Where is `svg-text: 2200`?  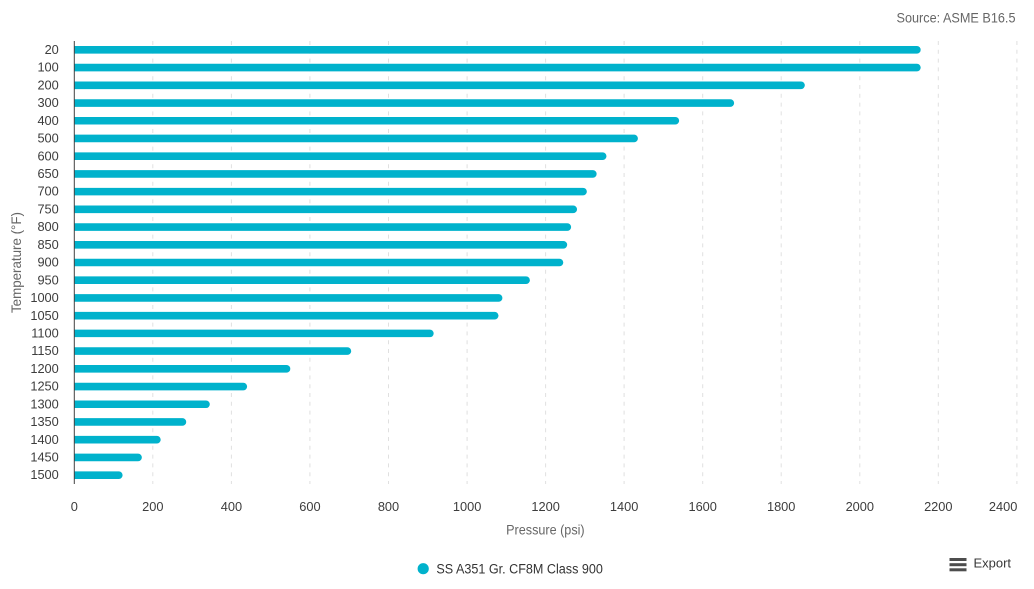
svg-text: 2200 is located at coordinates (938, 506).